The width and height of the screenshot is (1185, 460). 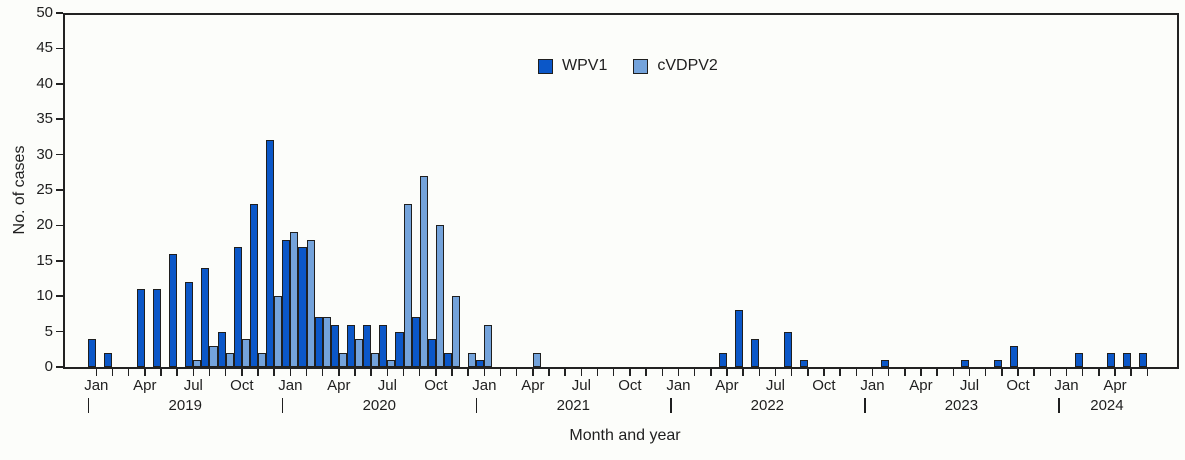 What do you see at coordinates (245, 353) in the screenshot?
I see `bar-cvdpv2-2019-Oct` at bounding box center [245, 353].